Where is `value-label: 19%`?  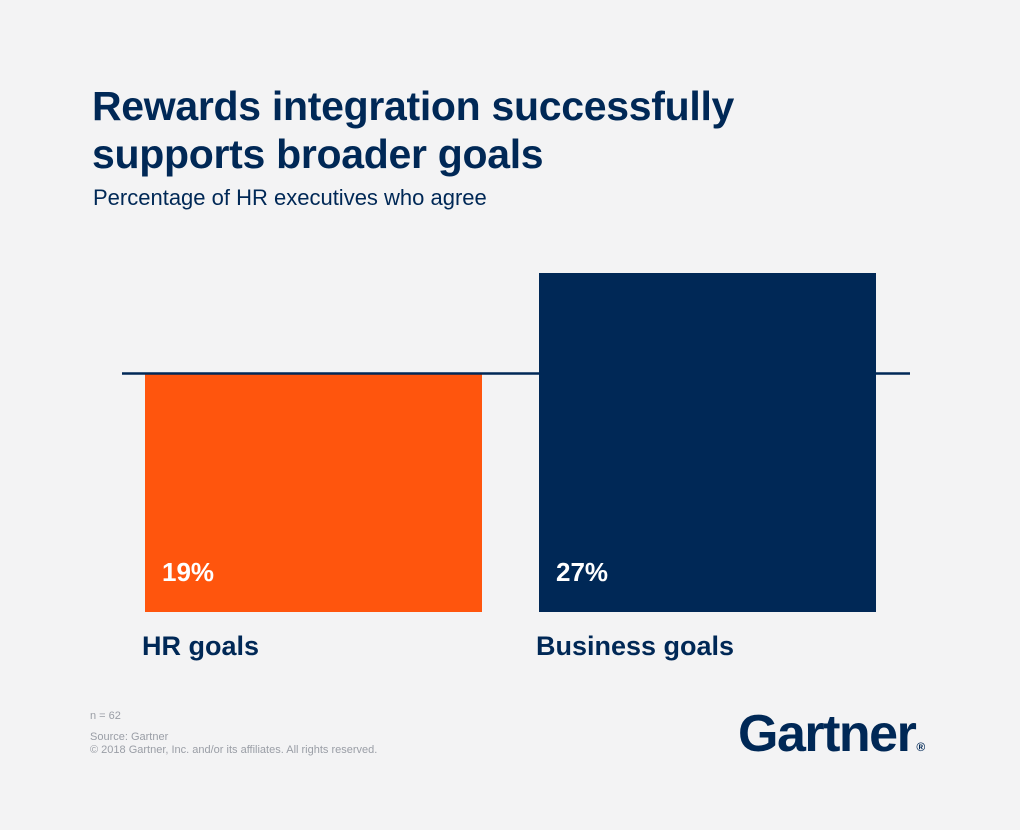
value-label: 19% is located at coordinates (188, 572).